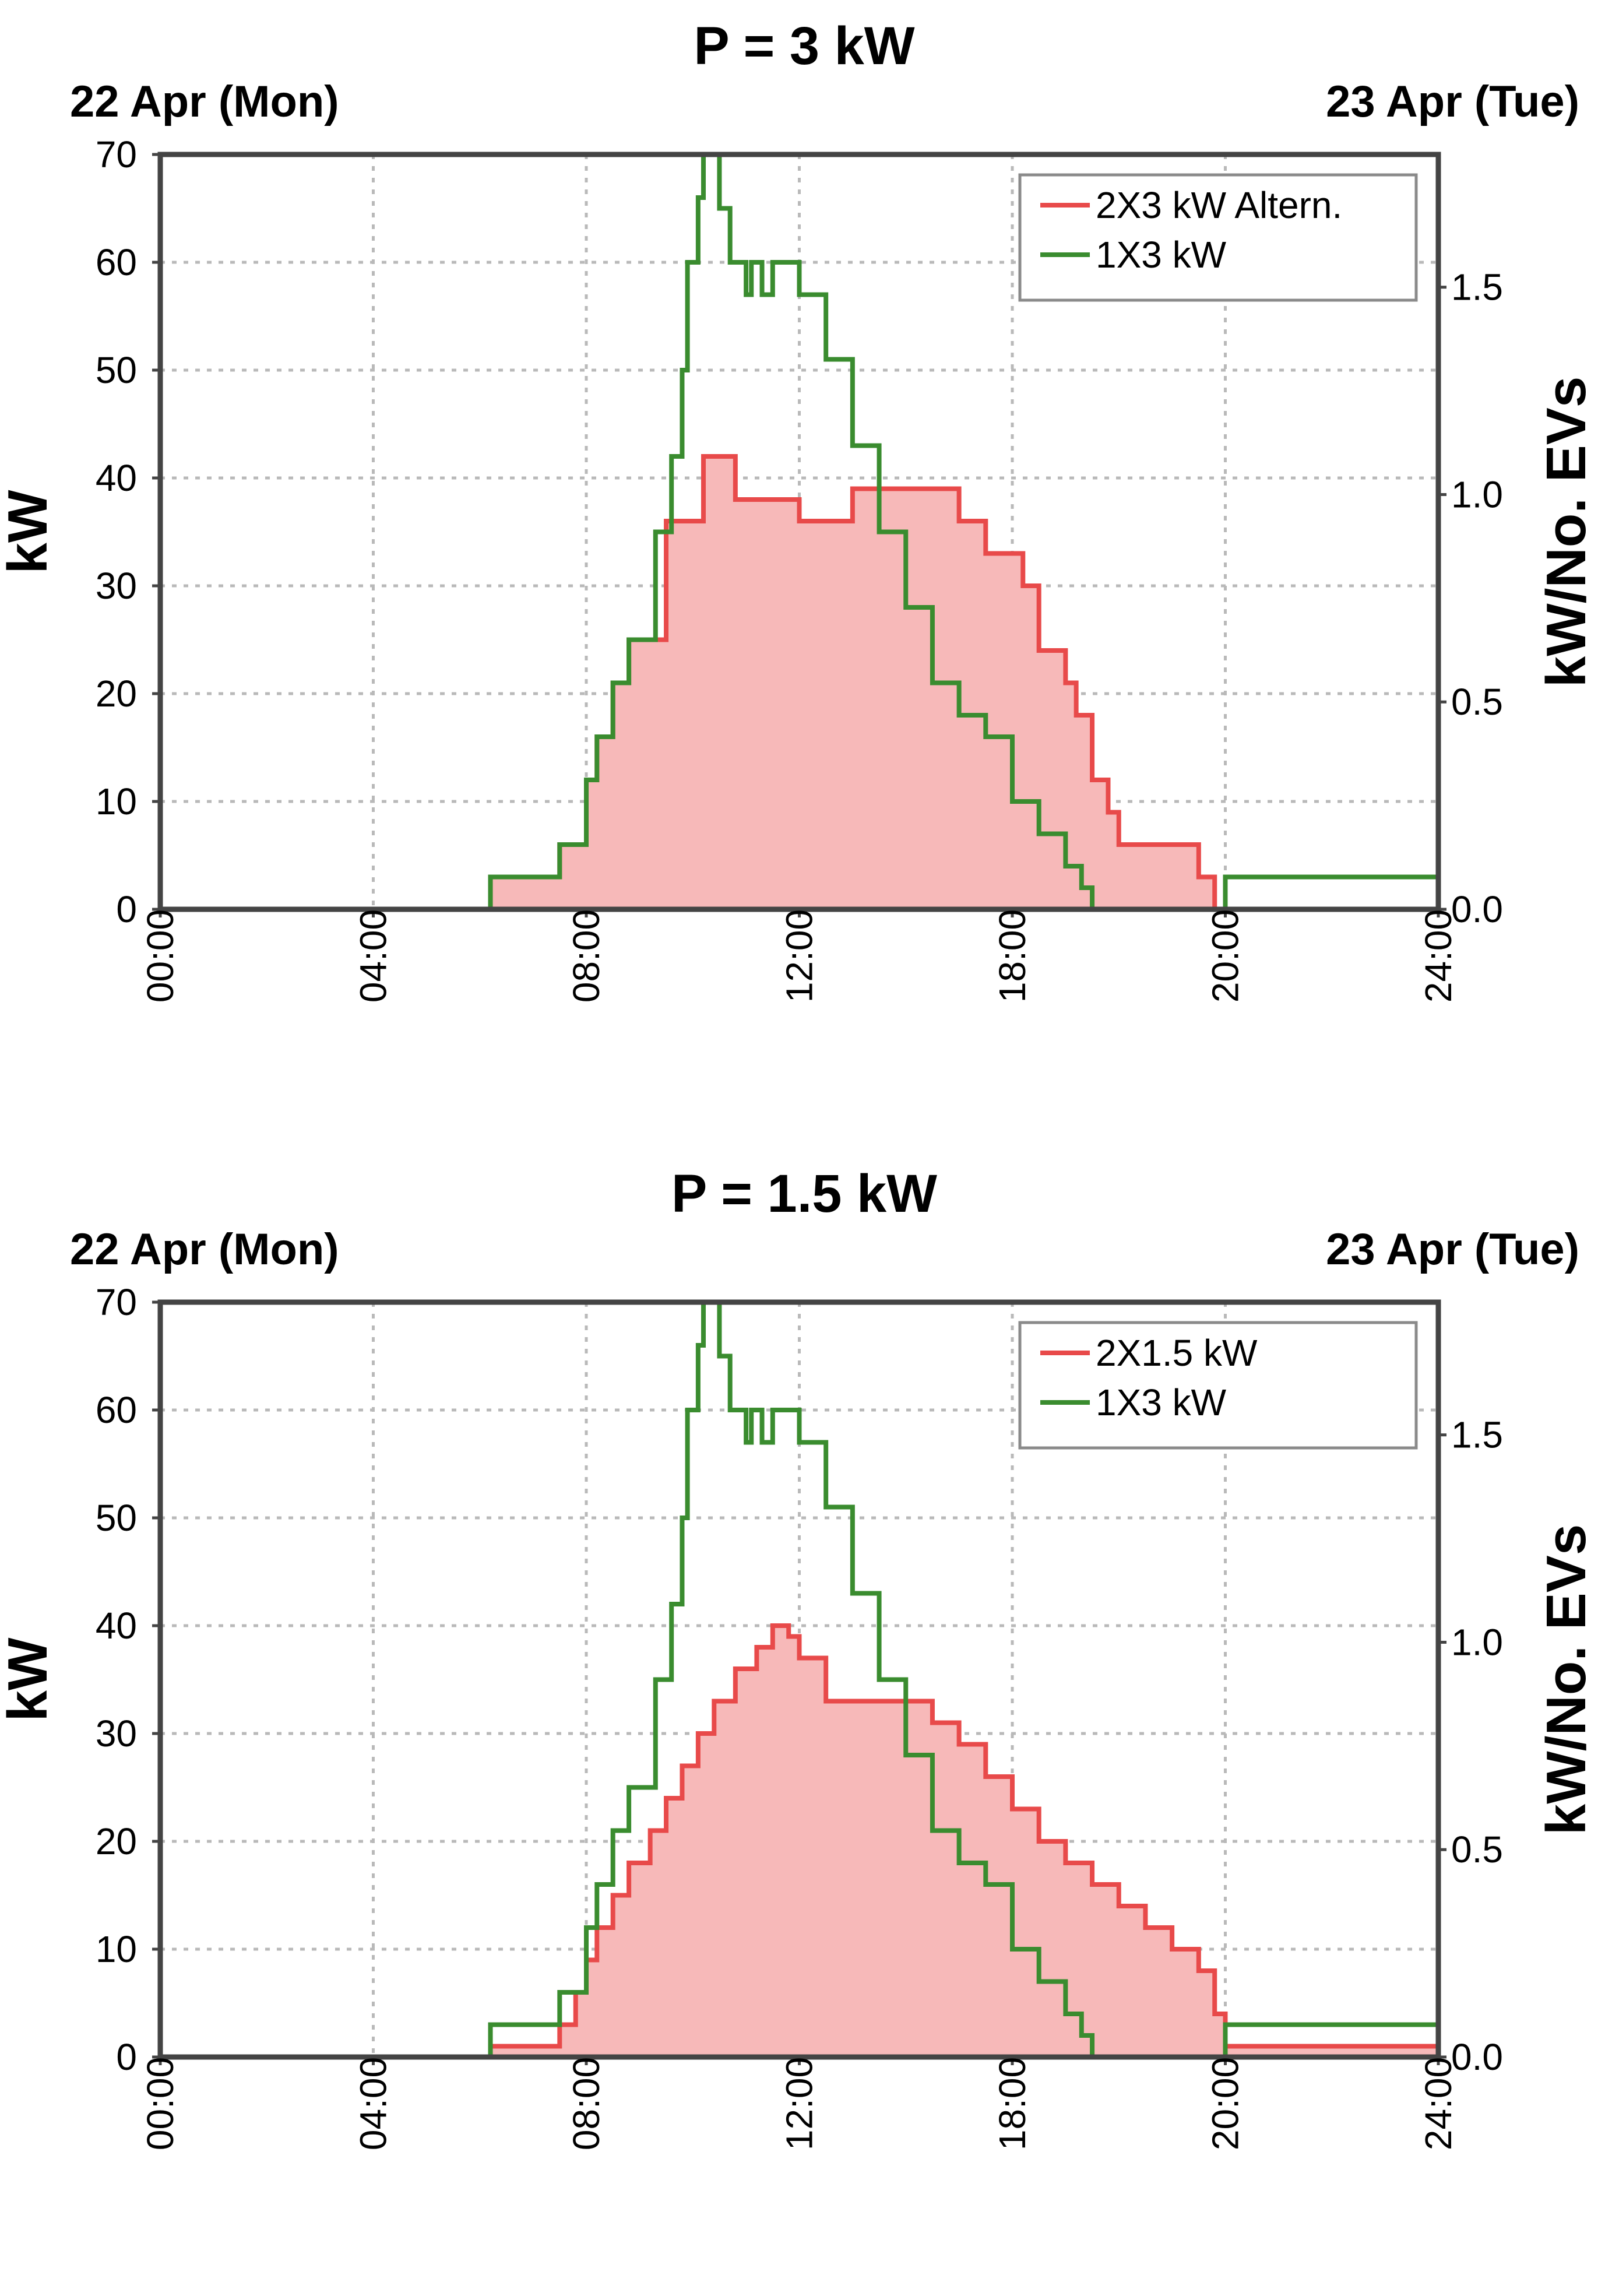  Describe the element at coordinates (804, 46) in the screenshot. I see `chart-title: P = 3 kW` at that location.